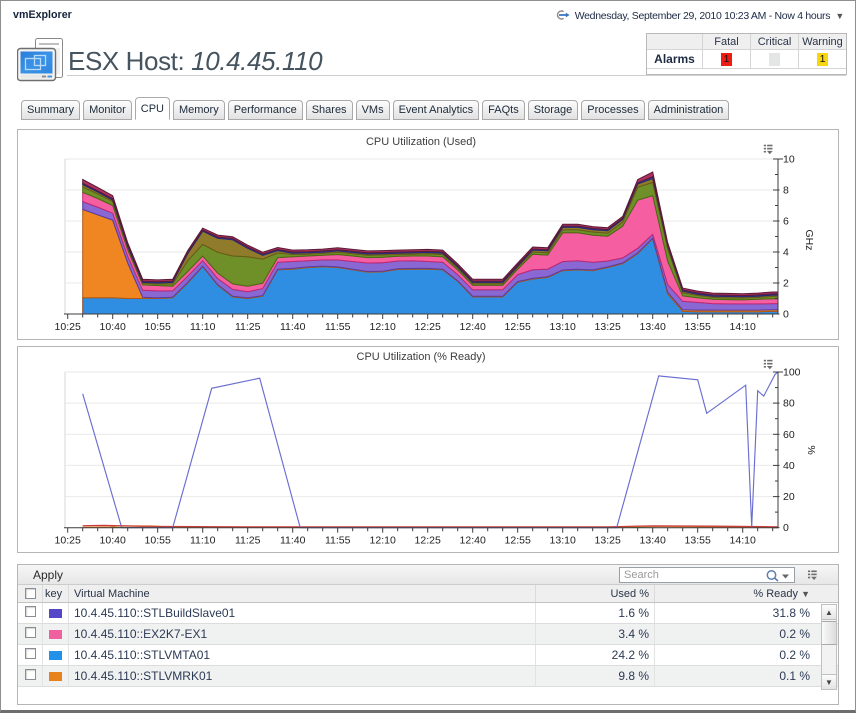 The image size is (856, 713). What do you see at coordinates (786, 284) in the screenshot?
I see `svg-text: 2` at bounding box center [786, 284].